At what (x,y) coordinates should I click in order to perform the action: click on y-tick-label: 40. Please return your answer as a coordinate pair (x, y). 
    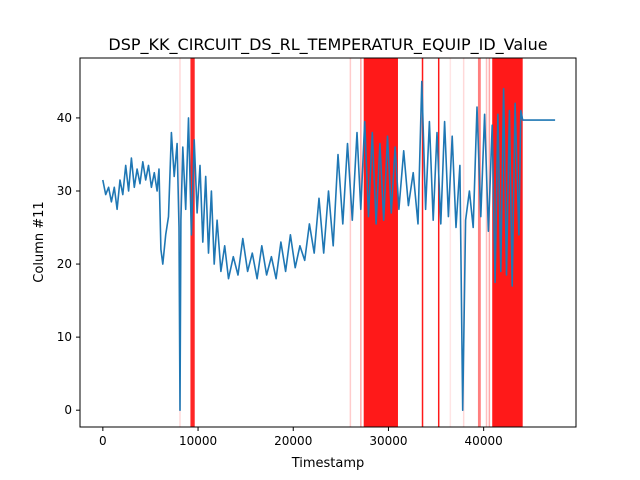
    Looking at the image, I should click on (64, 118).